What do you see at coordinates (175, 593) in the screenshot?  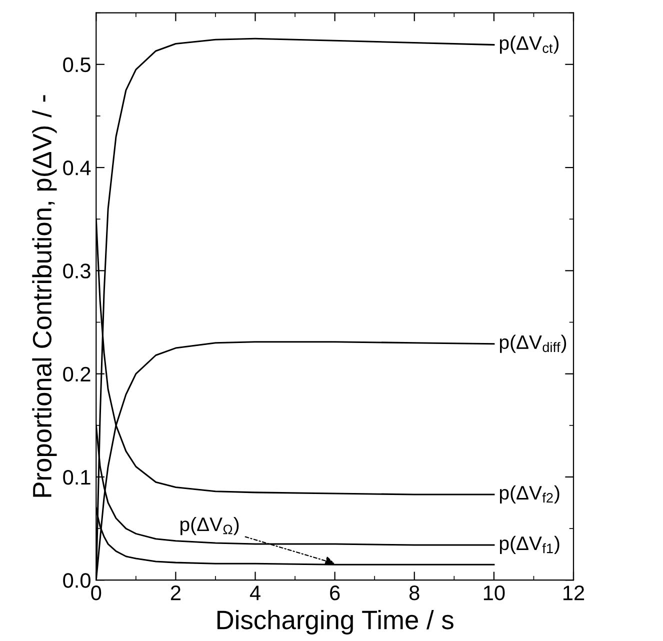 I see `x-tick-label: 2` at bounding box center [175, 593].